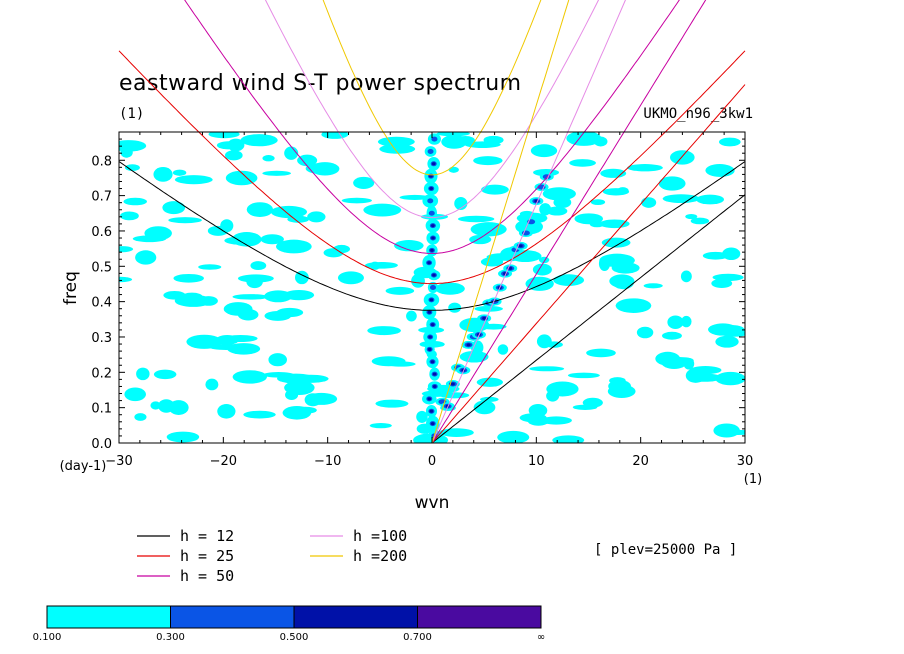 This screenshot has width=904, height=654. I want to click on kelvin-dispersion-curve, so click(528, 222).